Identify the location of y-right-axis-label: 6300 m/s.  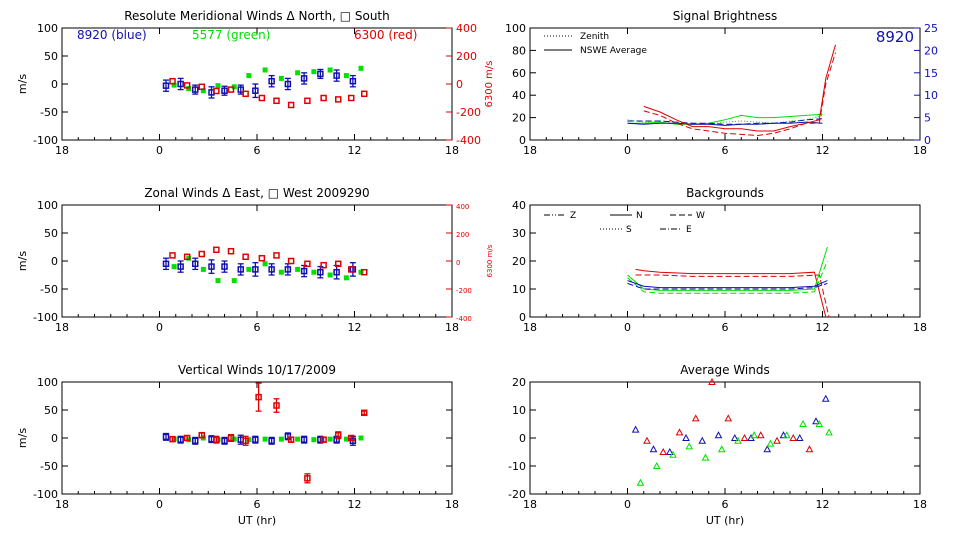
(490, 260).